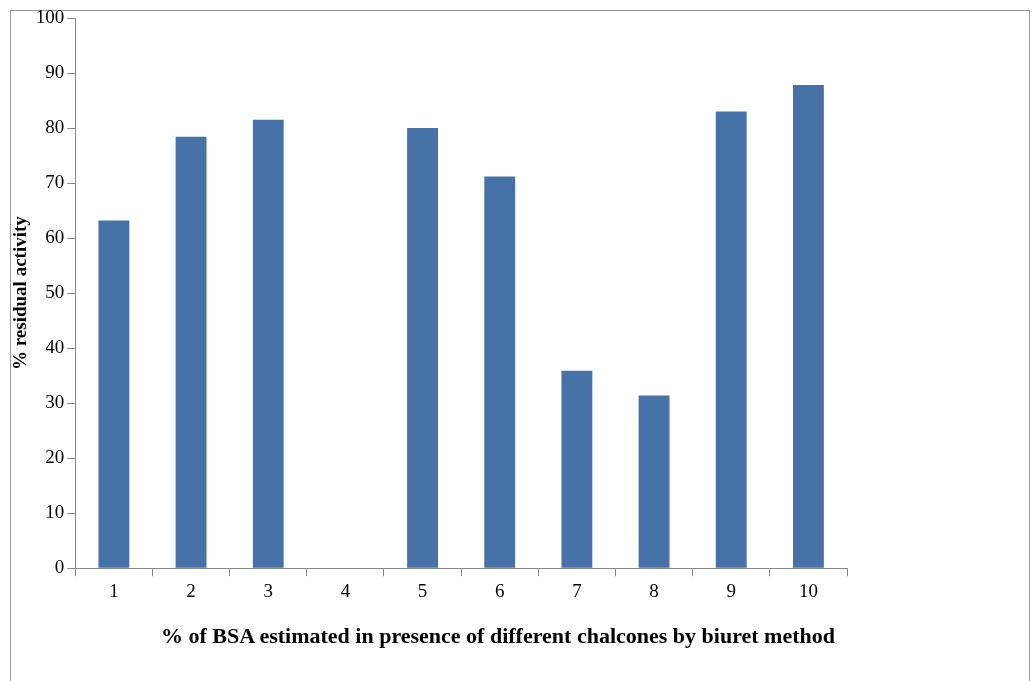 The height and width of the screenshot is (681, 1035). What do you see at coordinates (20, 292) in the screenshot?
I see `y-axis-title: % residual activity` at bounding box center [20, 292].